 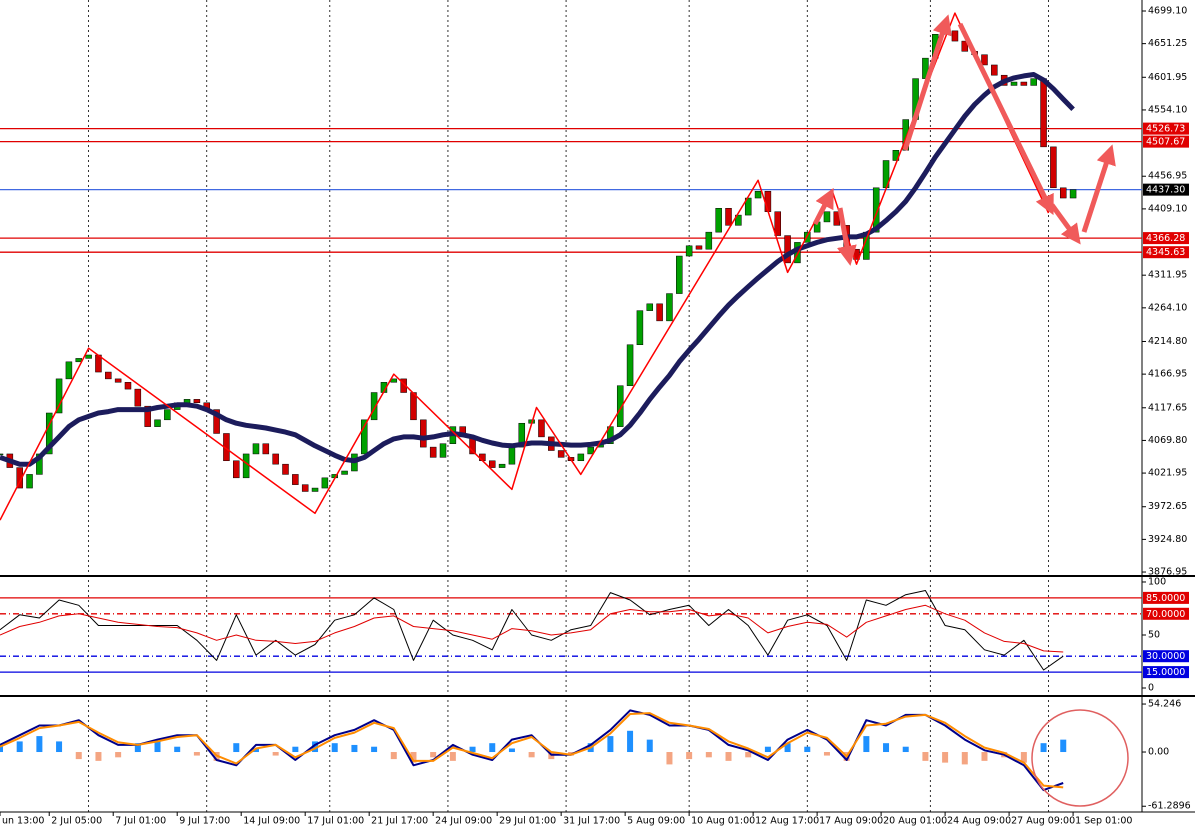 What do you see at coordinates (1103, 821) in the screenshot?
I see `x-tick-label: 1 Sep 01:00` at bounding box center [1103, 821].